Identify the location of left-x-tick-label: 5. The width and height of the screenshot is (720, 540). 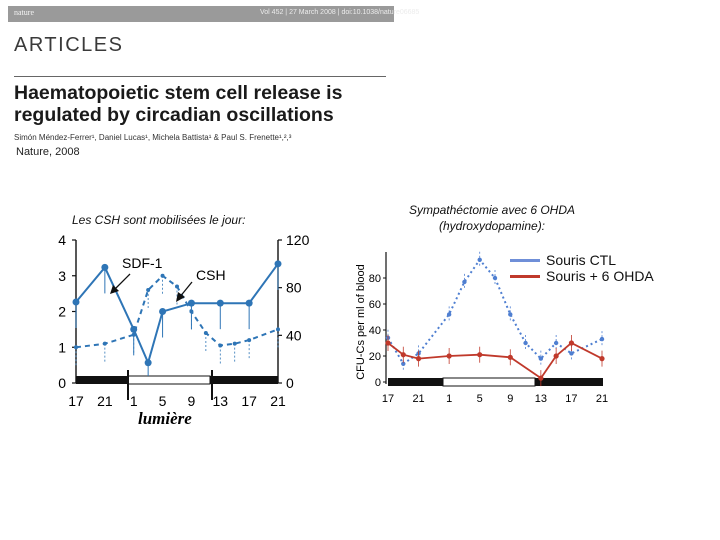
(163, 401).